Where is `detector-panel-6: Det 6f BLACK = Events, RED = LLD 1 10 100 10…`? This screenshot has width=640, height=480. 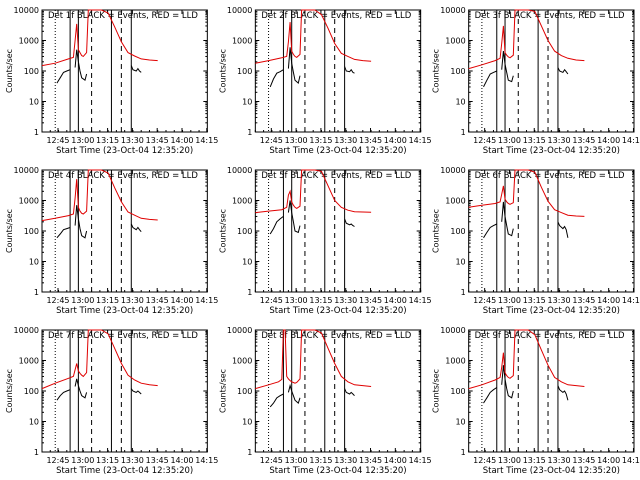
detector-panel-6: Det 6f BLACK = Events, RED = LLD 1 10 100 10… is located at coordinates (536, 241).